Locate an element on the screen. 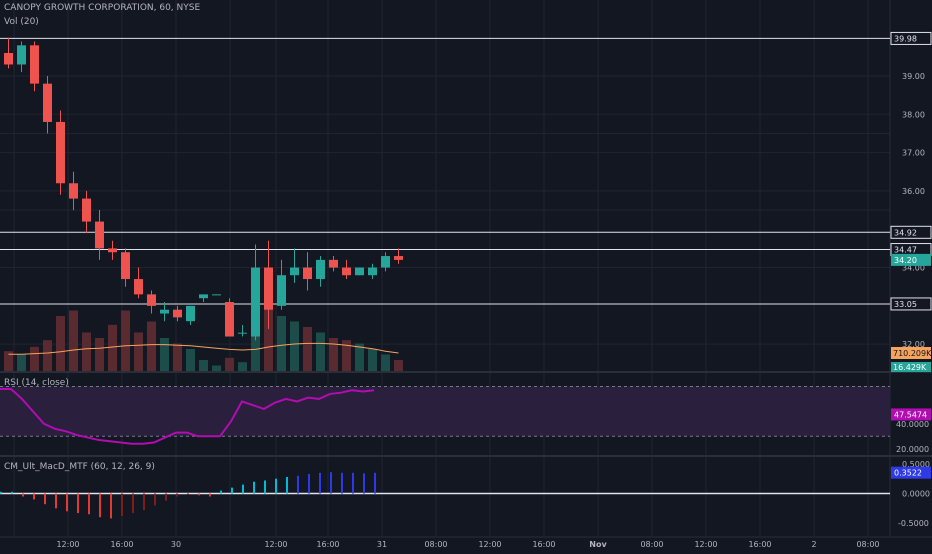  time-tick-label: 12:00 is located at coordinates (705, 544).